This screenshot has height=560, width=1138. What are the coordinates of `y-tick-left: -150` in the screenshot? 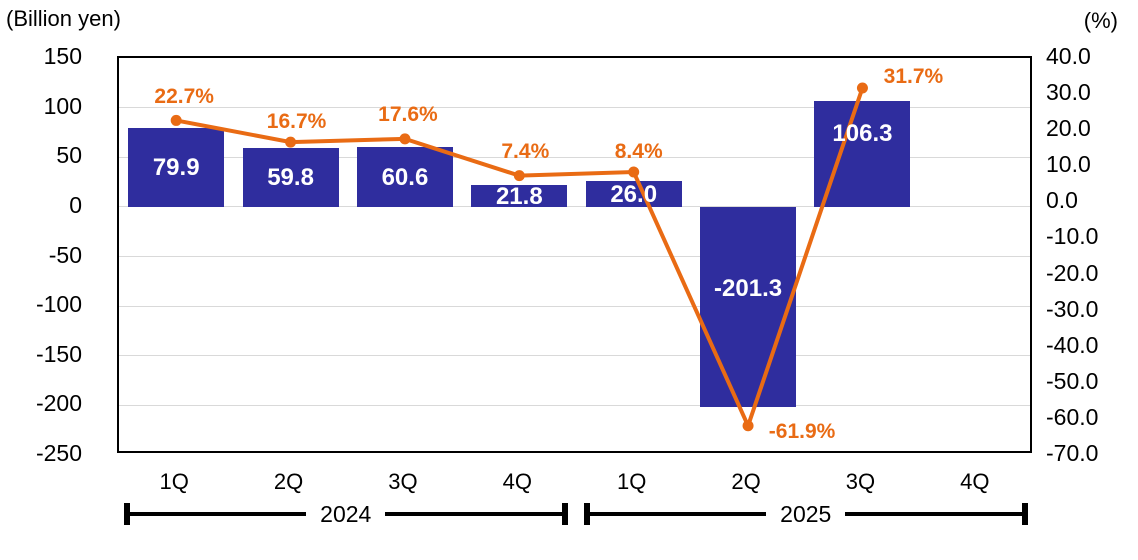 It's located at (58, 353).